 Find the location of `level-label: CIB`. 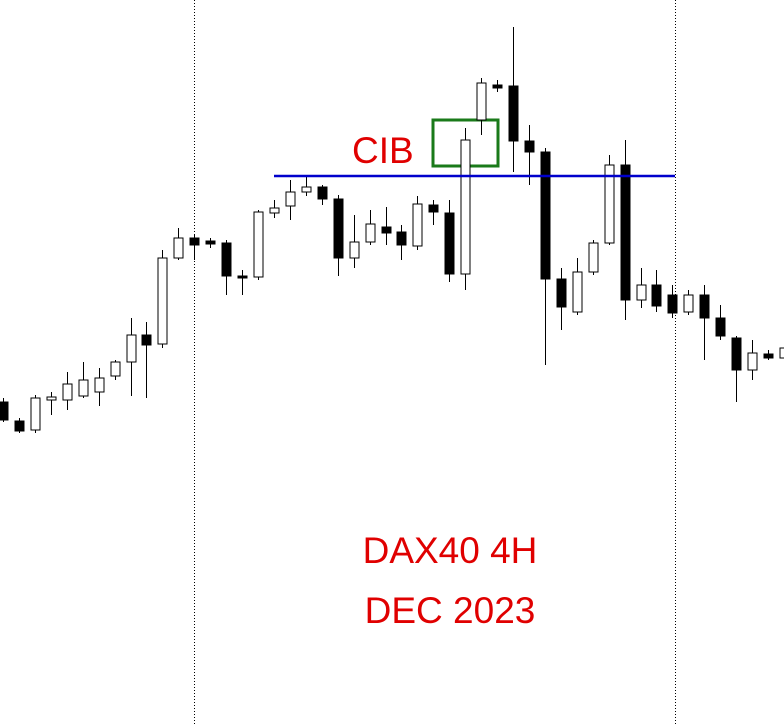

level-label: CIB is located at coordinates (383, 150).